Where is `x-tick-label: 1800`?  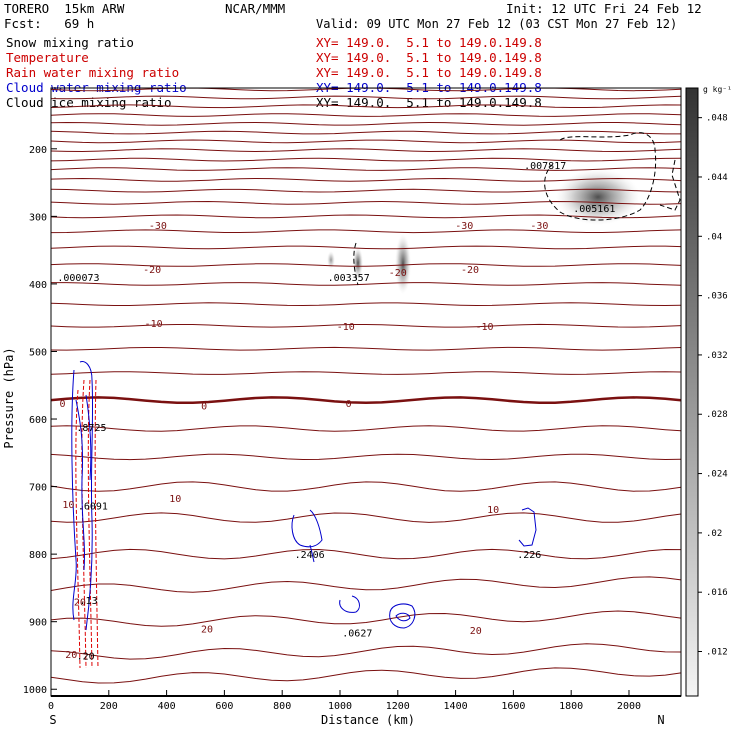 x-tick-label: 1800 is located at coordinates (571, 706).